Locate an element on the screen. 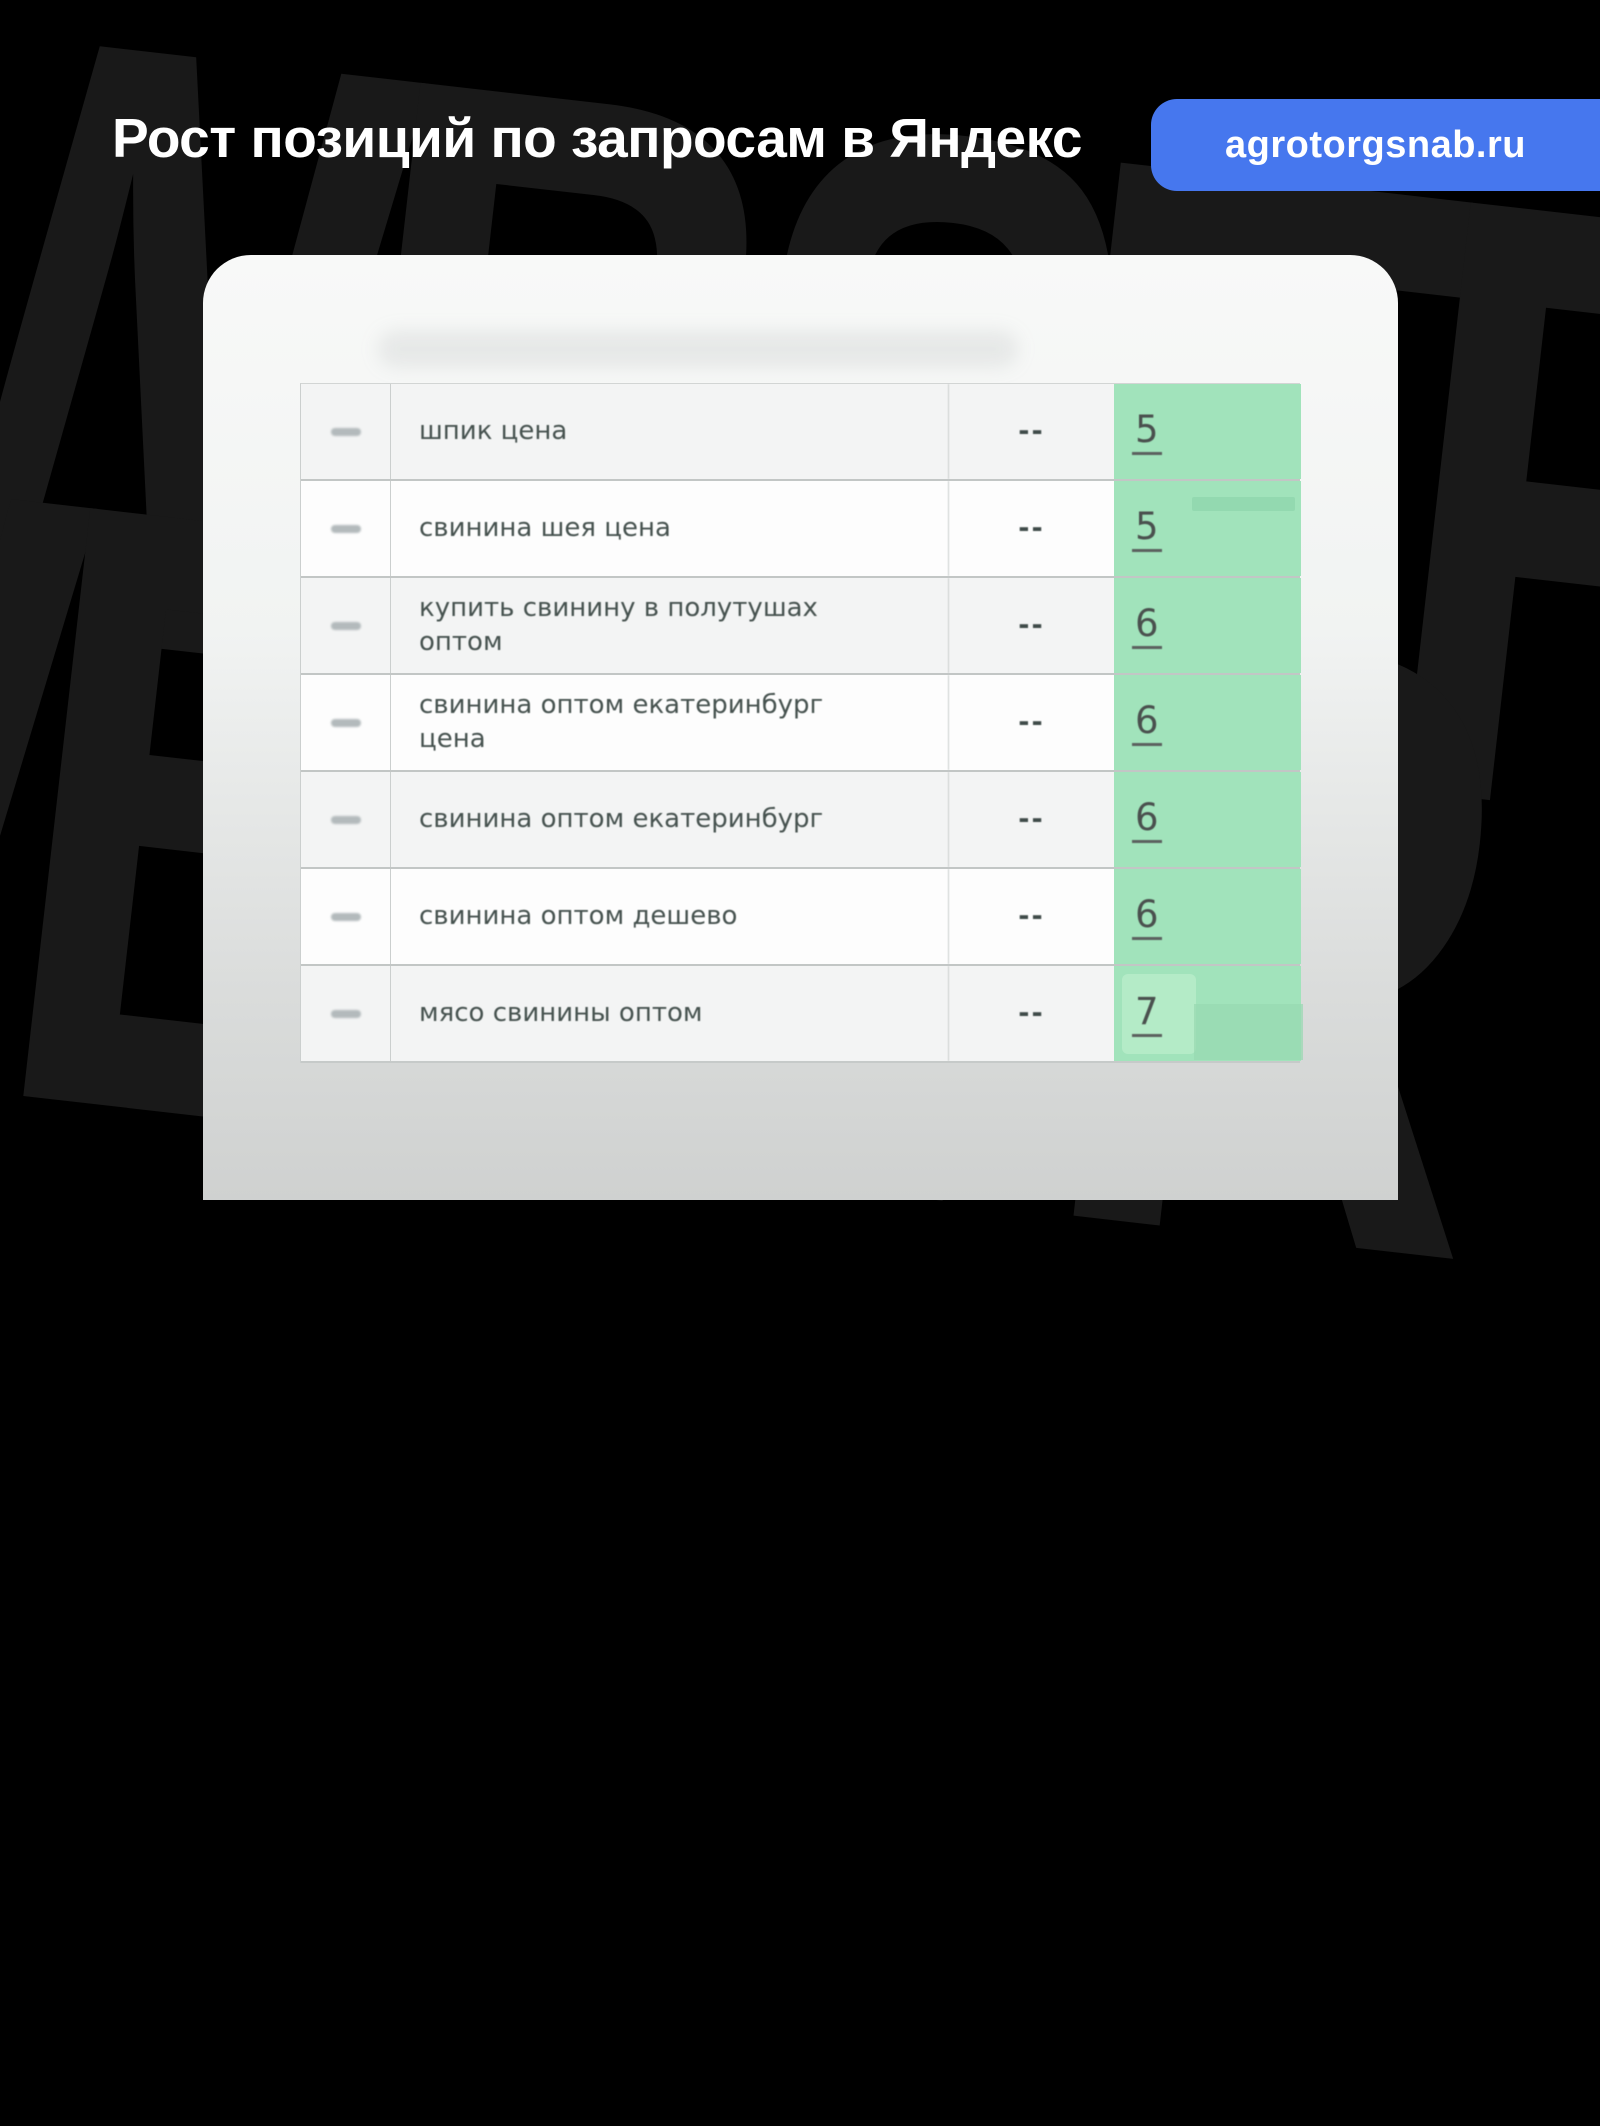 The width and height of the screenshot is (1600, 2126). query-text: мясо свинины оптом is located at coordinates (561, 1012).